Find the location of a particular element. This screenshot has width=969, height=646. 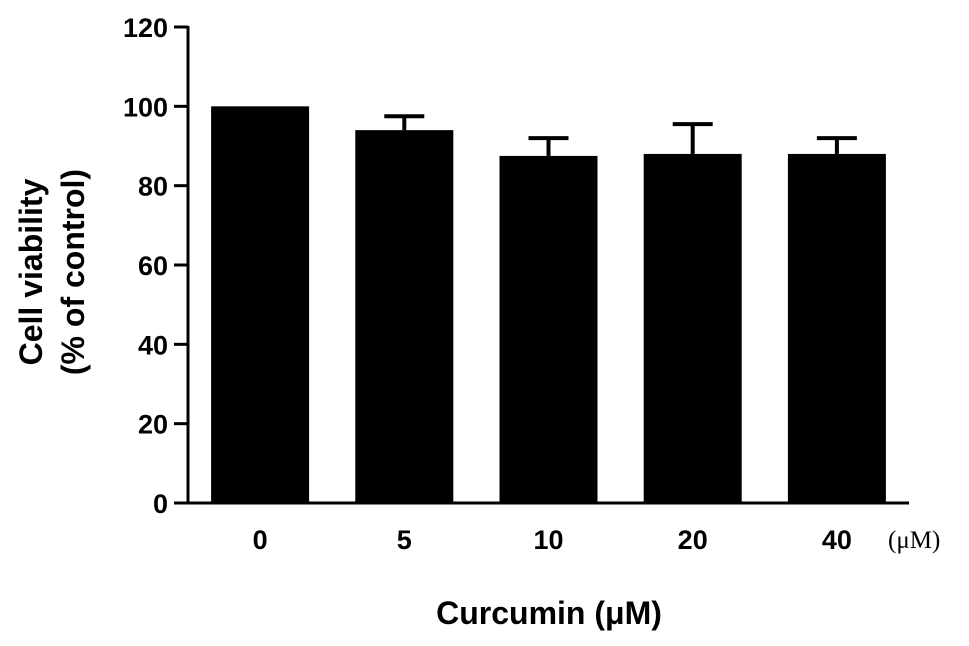

y-tick-label: 100 is located at coordinates (145, 107).